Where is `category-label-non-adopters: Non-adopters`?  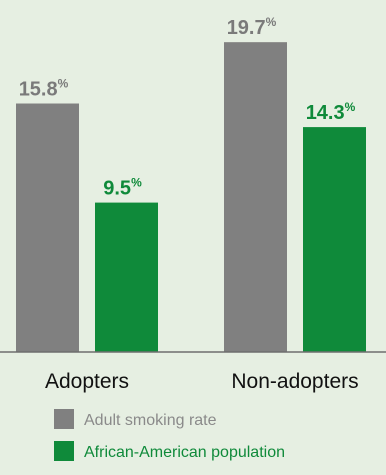 category-label-non-adopters: Non-adopters is located at coordinates (294, 381).